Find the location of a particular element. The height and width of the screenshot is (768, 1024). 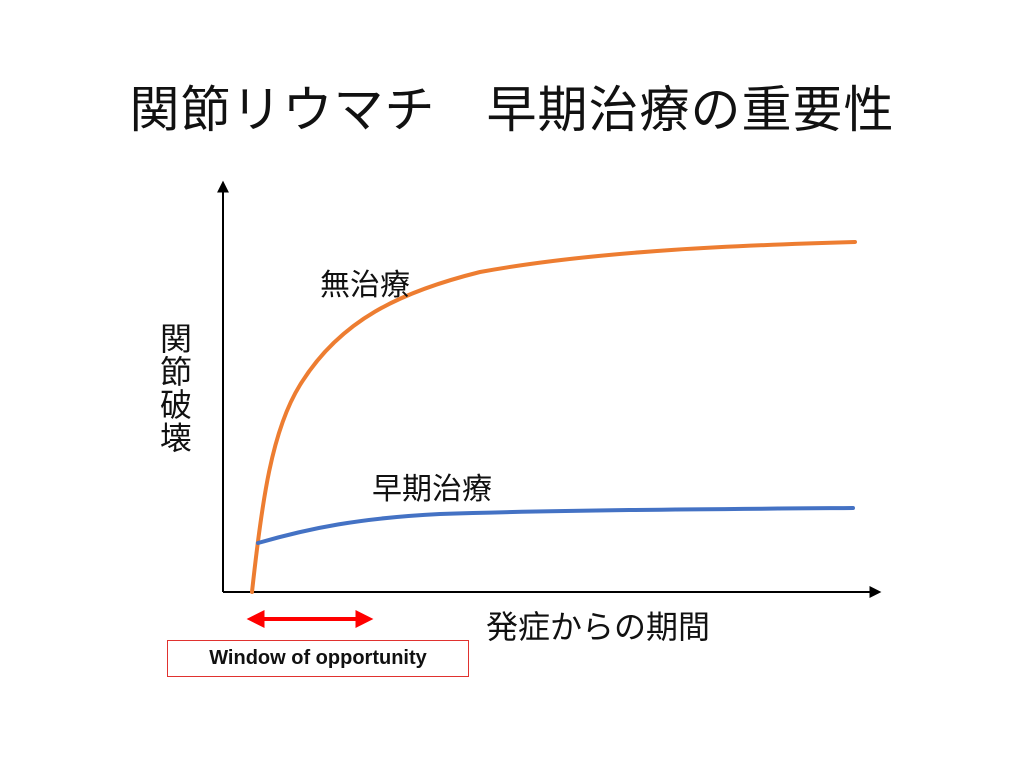

y-axis-label: 関節破壊 is located at coordinates (174, 388).